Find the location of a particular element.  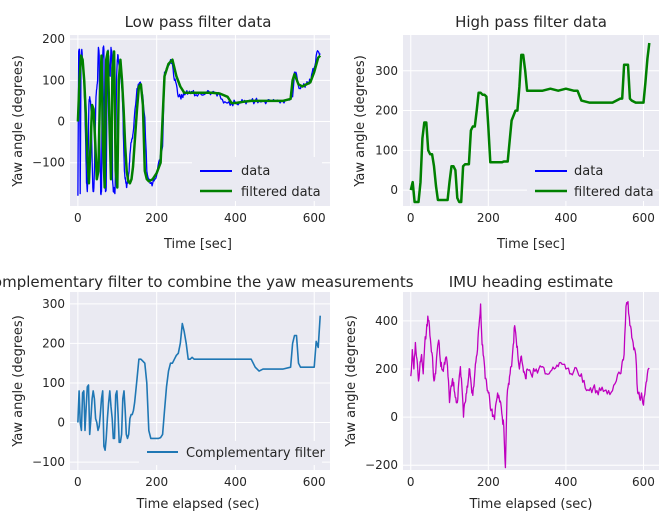

series-line-complementary-filter is located at coordinates (199, 383).